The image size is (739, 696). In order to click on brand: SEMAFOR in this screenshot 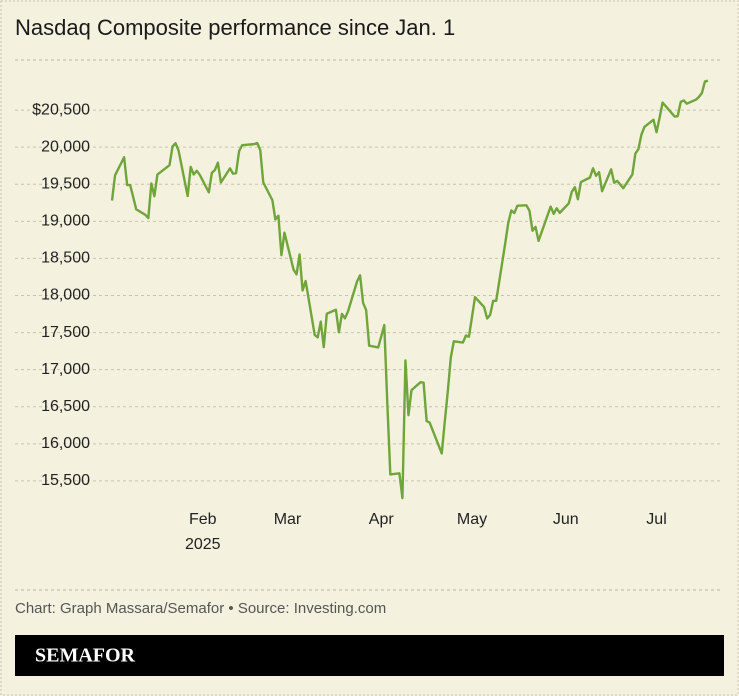, I will do `click(85, 656)`.